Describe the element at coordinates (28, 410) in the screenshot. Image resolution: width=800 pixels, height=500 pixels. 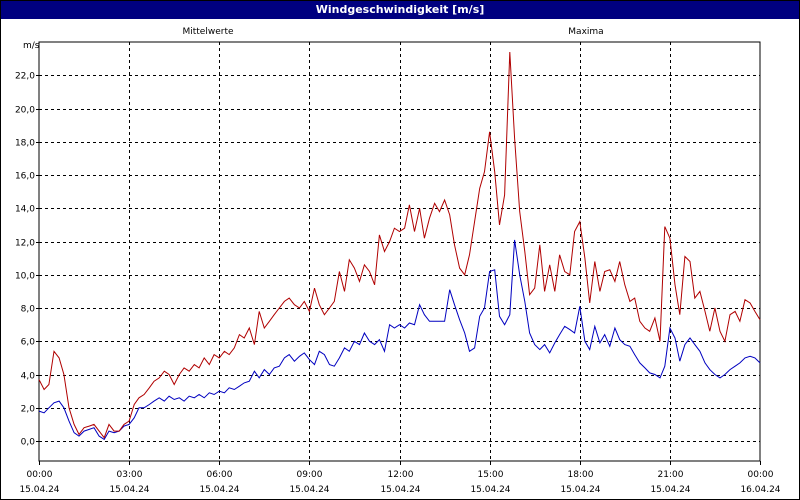
I see `y-tick-label: 2,0` at that location.